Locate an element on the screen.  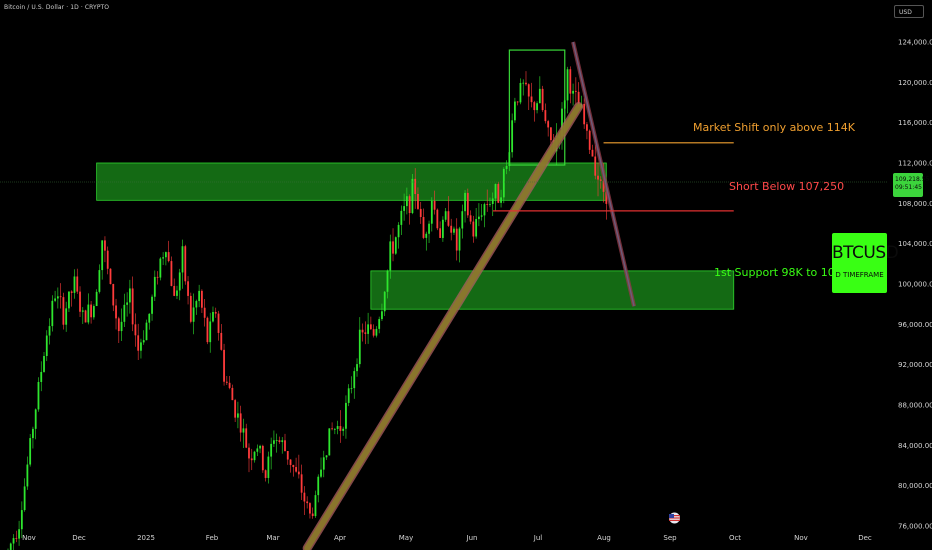
last-price-badge: 109,218.55 09:51:45 is located at coordinates (911, 185).